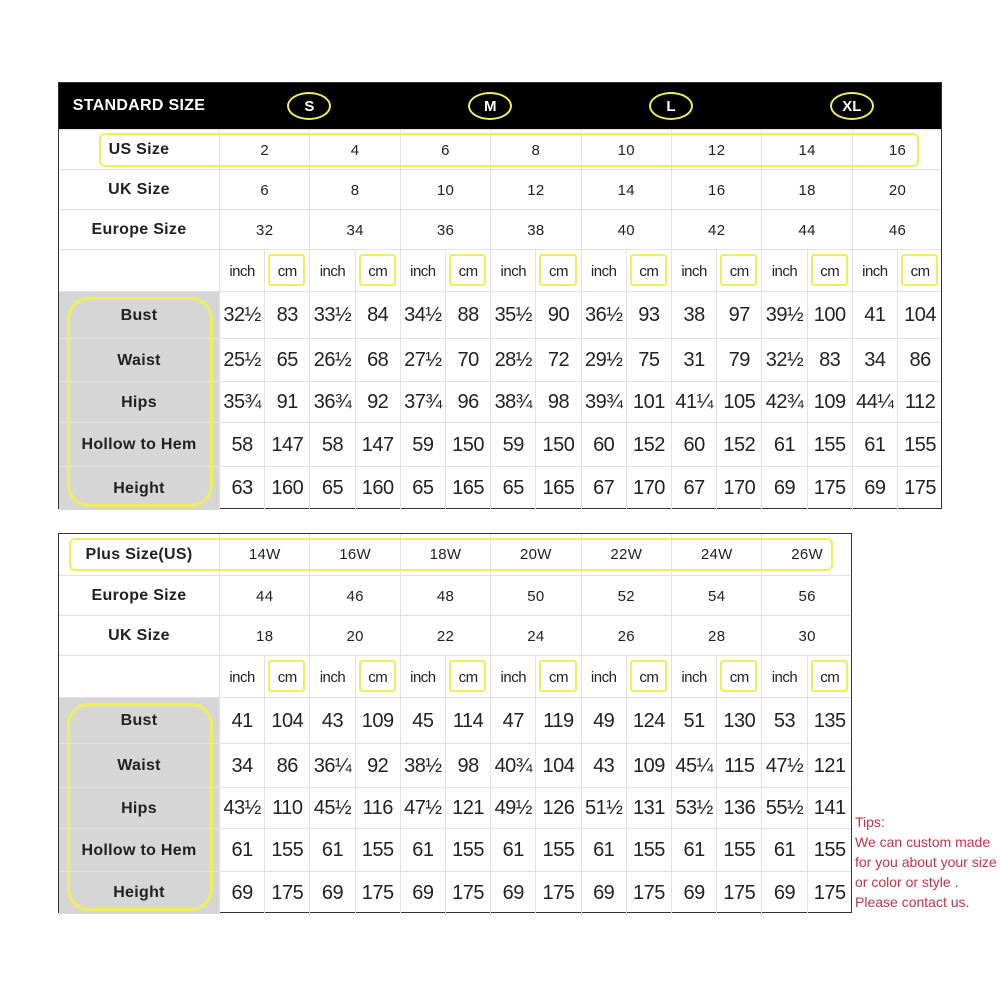 The height and width of the screenshot is (1000, 1000). What do you see at coordinates (331, 808) in the screenshot?
I see `measurement-value: 45½` at bounding box center [331, 808].